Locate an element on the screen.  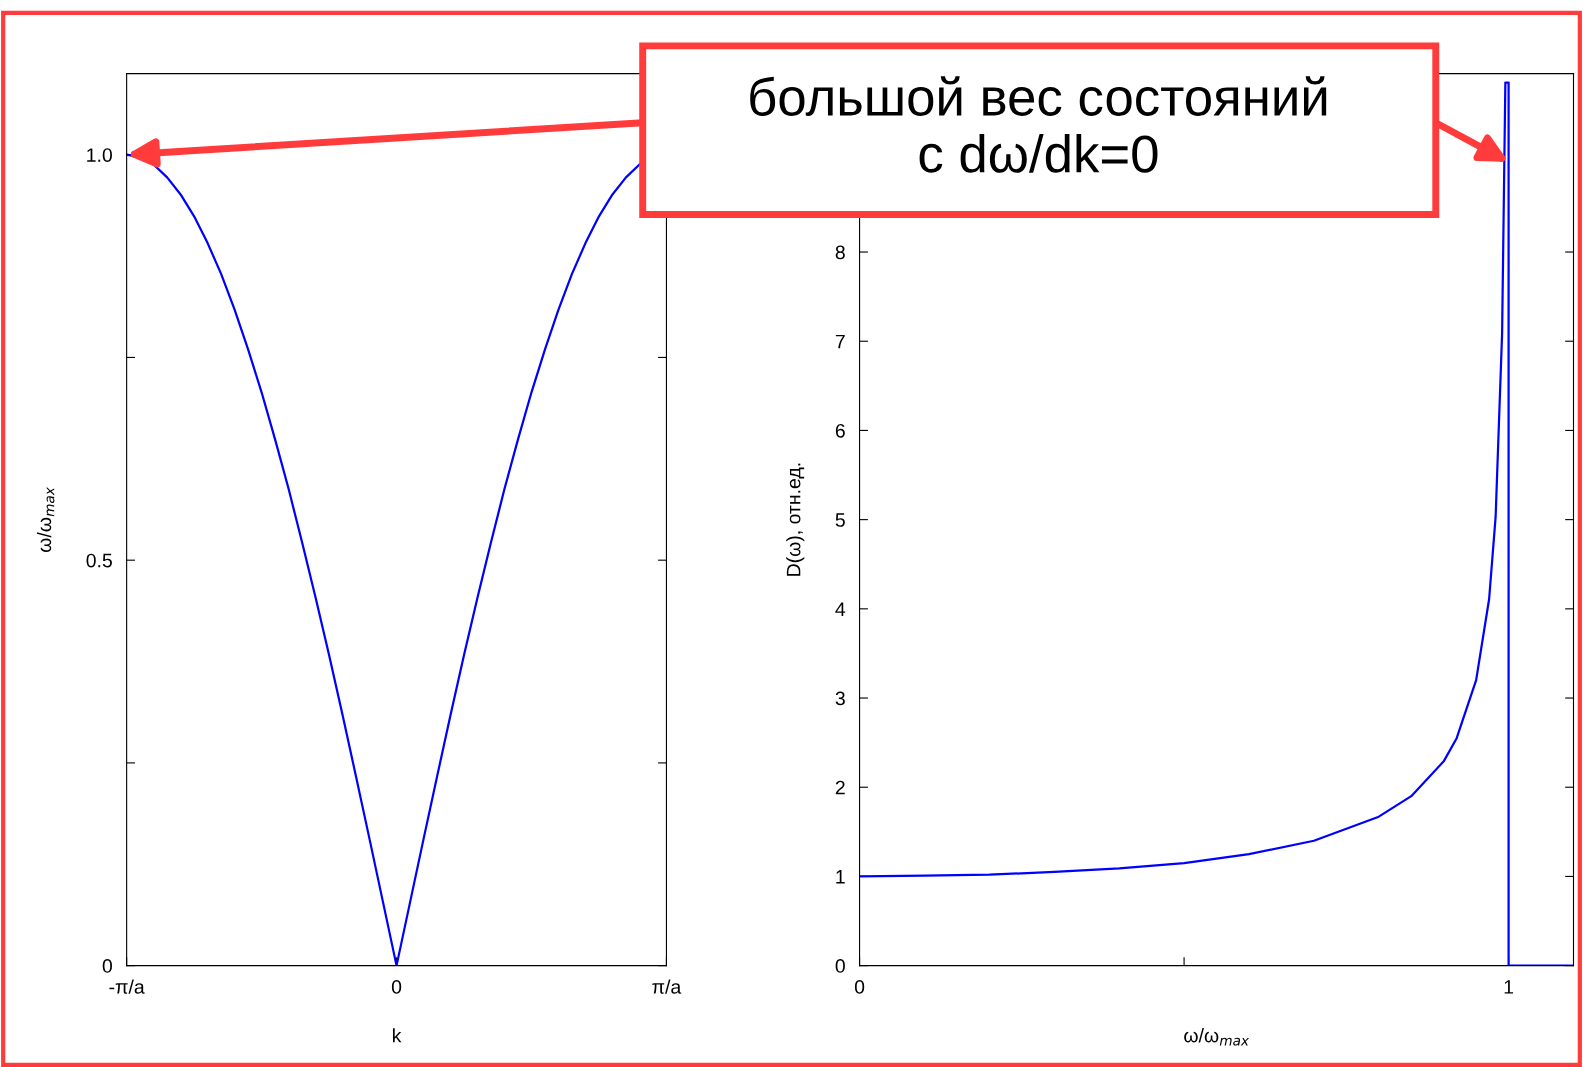
y-axis-title: ω/ω$_{max}$ is located at coordinates (45, 519).